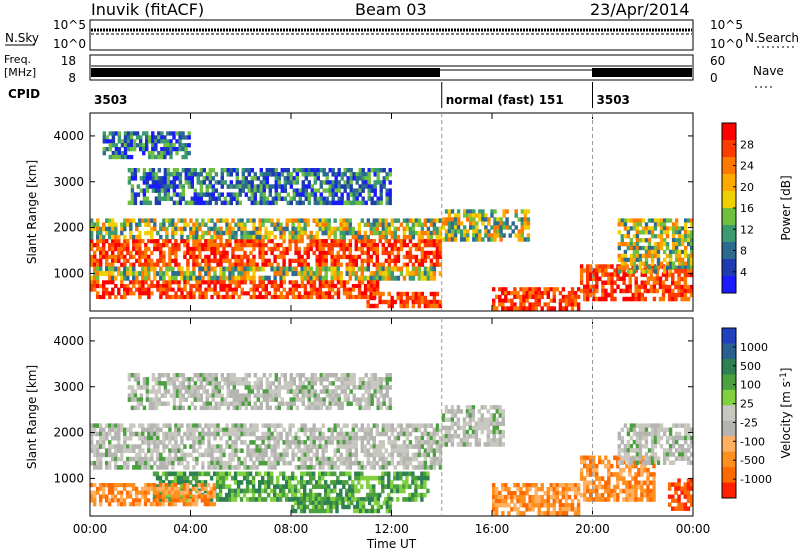  What do you see at coordinates (768, 71) in the screenshot?
I see `nave-label: Nave` at bounding box center [768, 71].